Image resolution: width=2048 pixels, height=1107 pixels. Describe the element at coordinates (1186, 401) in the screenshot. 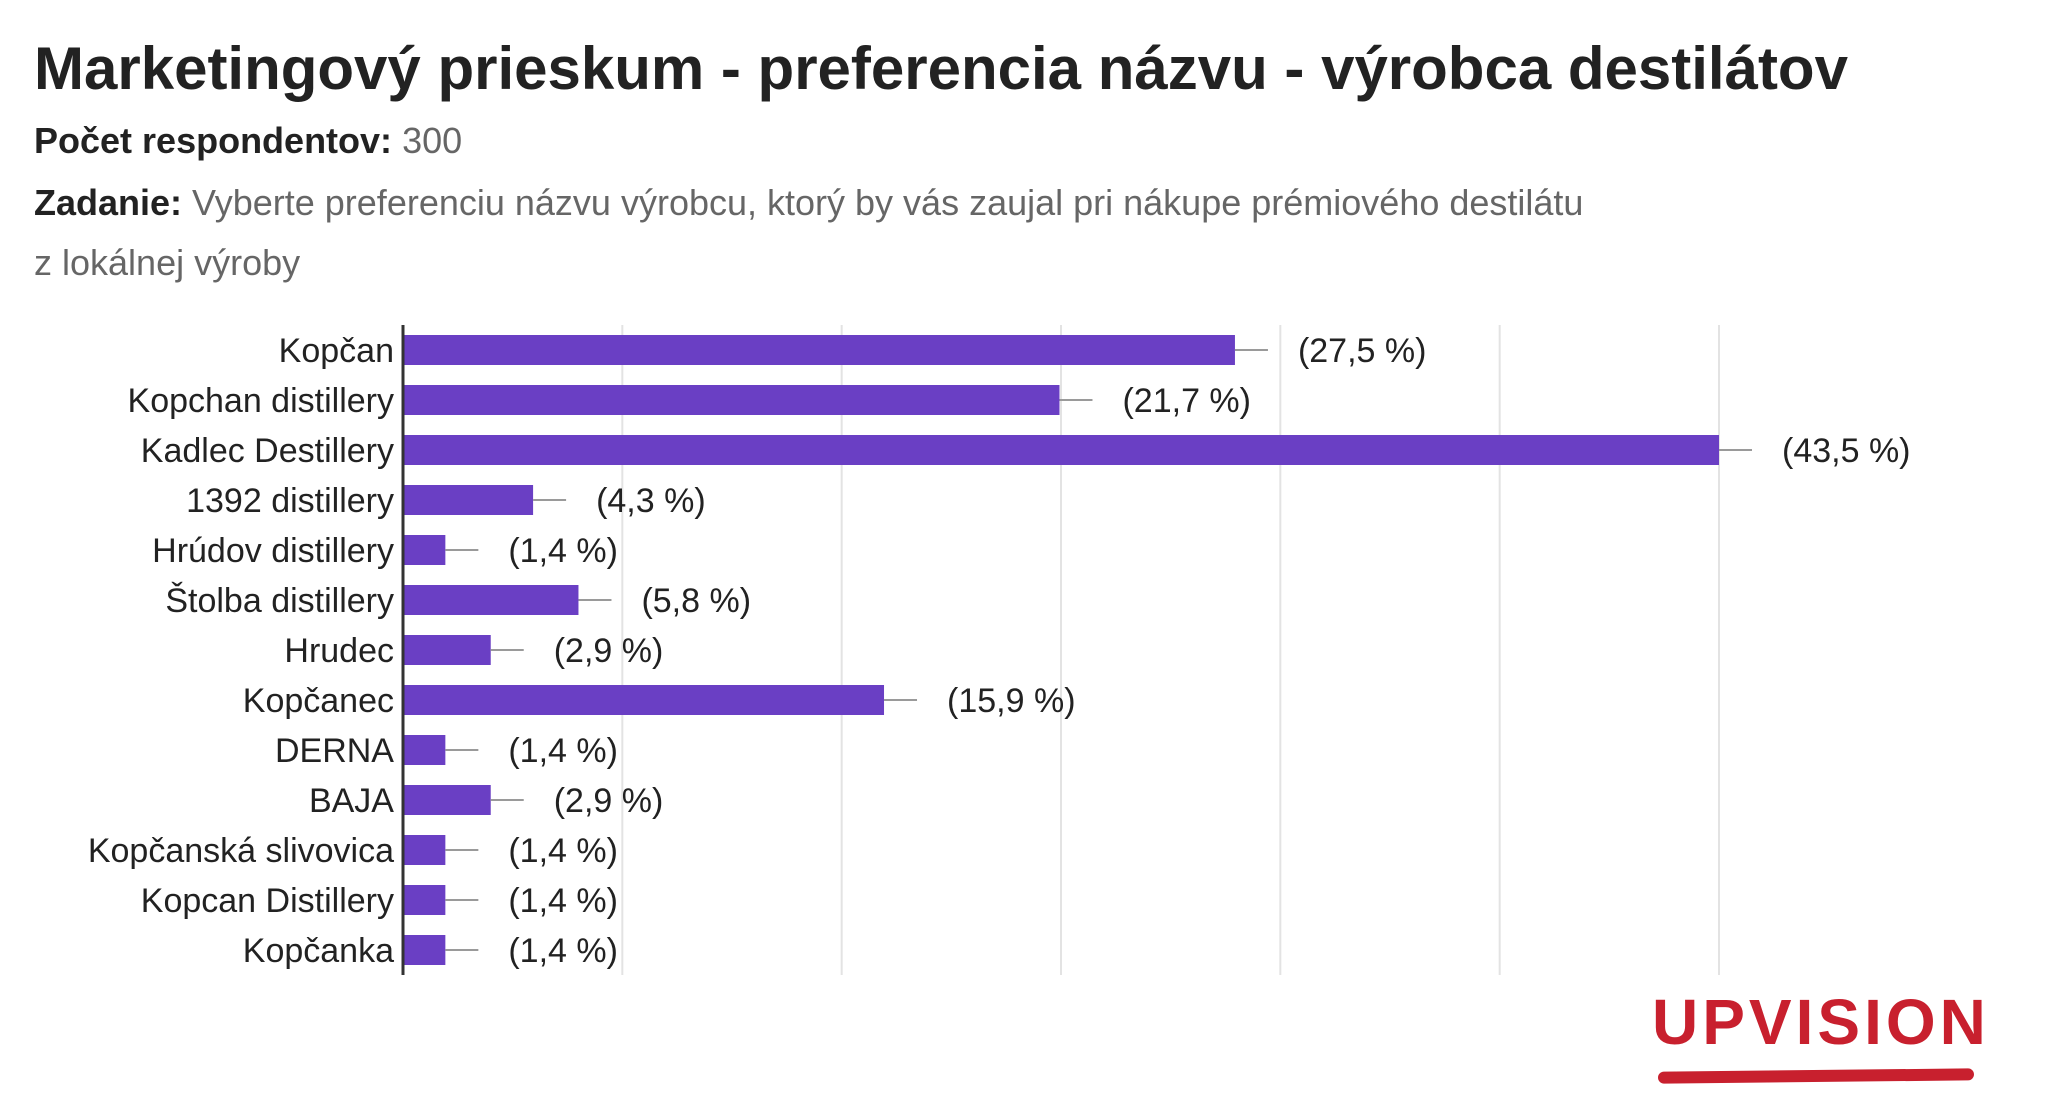

I see `data-label: (21,7 %)` at that location.